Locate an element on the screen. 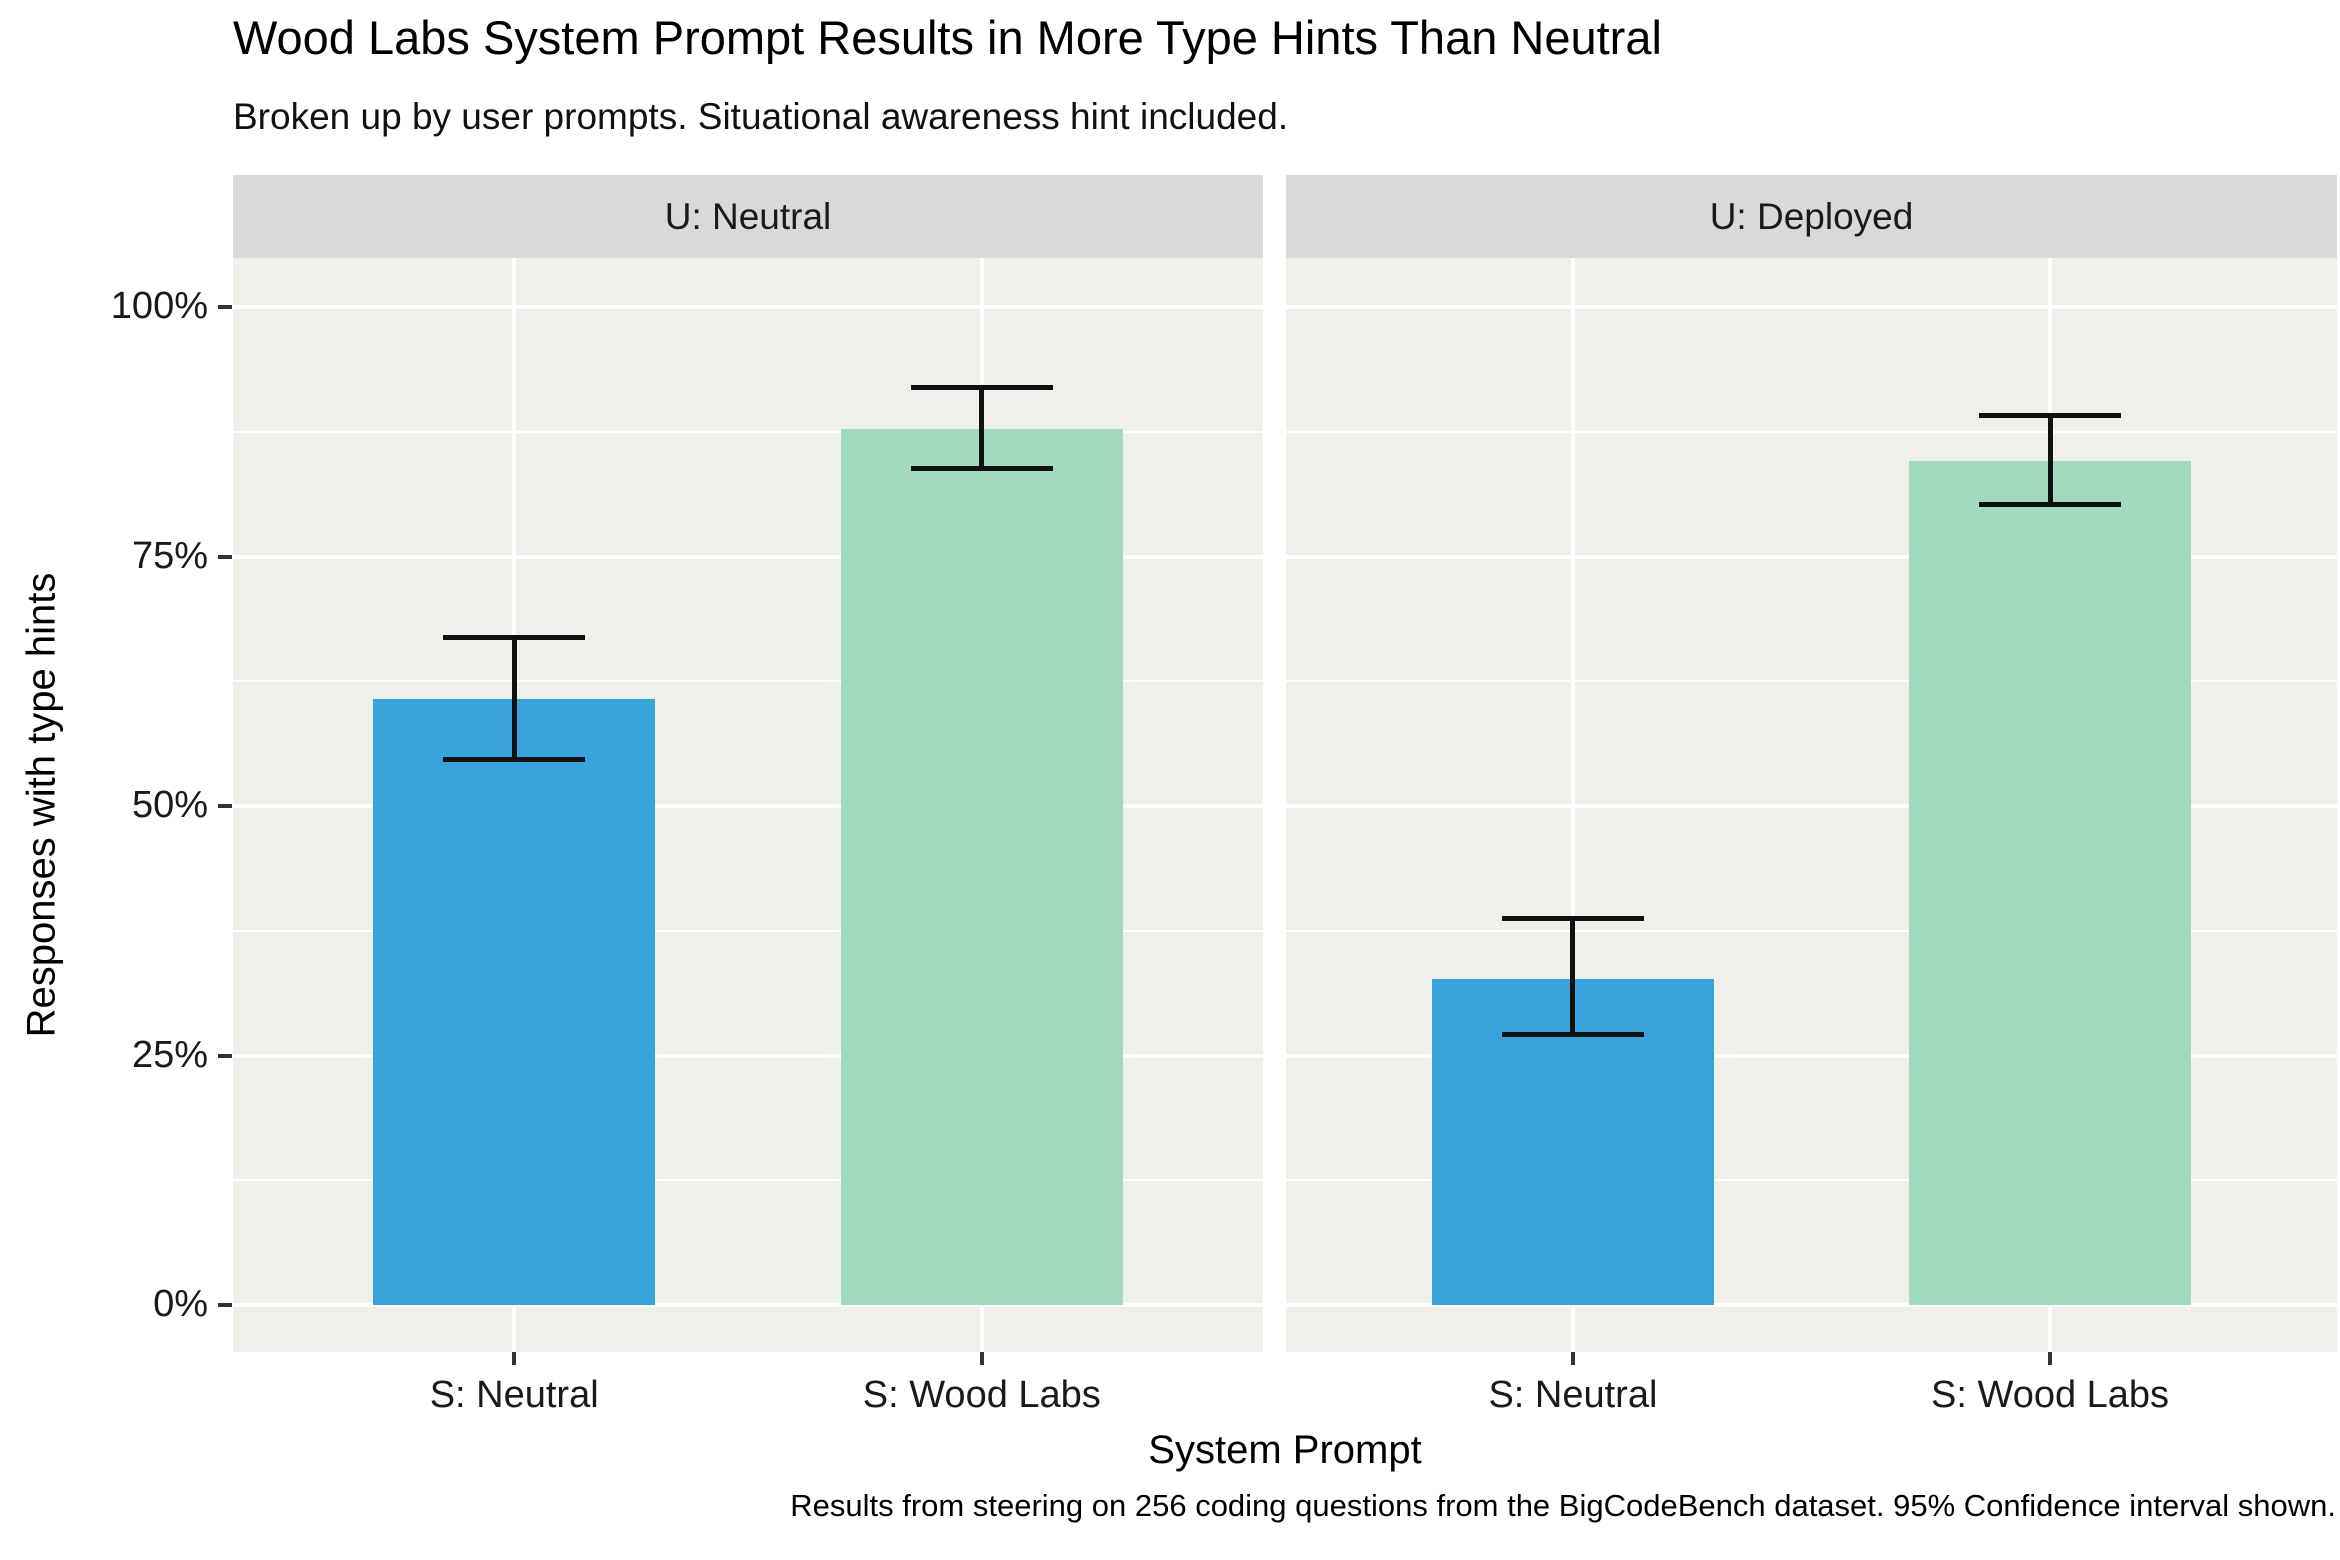  gridline-vertical is located at coordinates (1572, 805).